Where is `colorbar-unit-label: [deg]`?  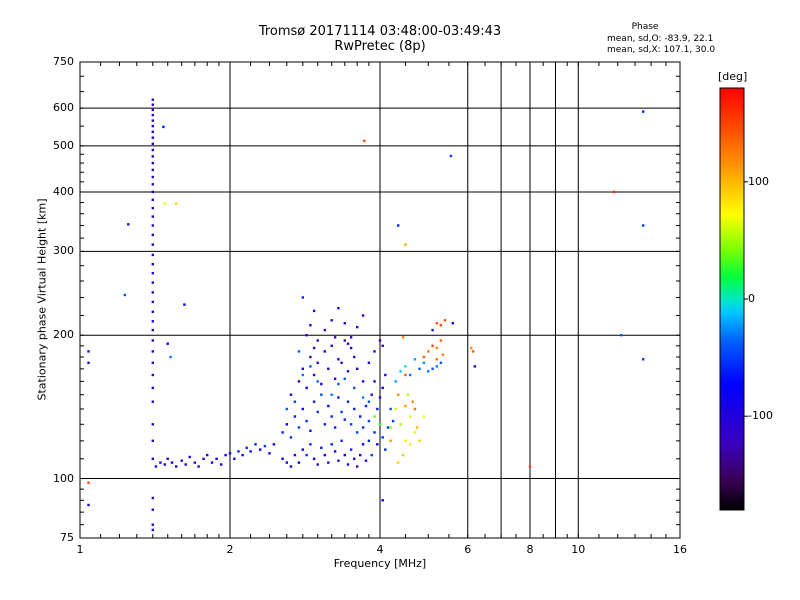
colorbar-unit-label: [deg] is located at coordinates (733, 76).